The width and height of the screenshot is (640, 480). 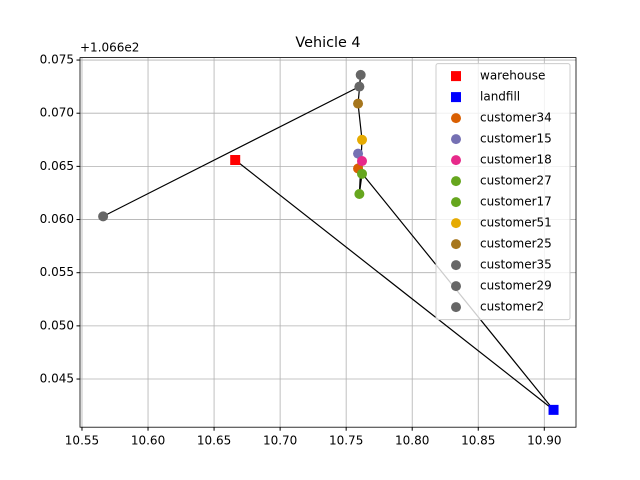 I want to click on legend-label: warehouse, so click(x=512, y=76).